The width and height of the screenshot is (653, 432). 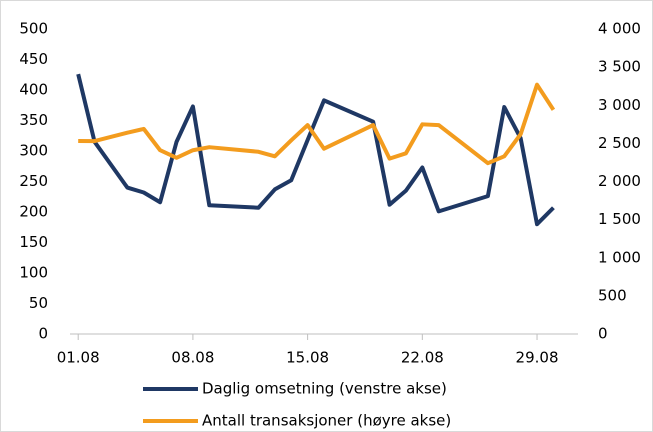 What do you see at coordinates (324, 389) in the screenshot?
I see `legend-label: Daglig omsetning (venstre akse)` at bounding box center [324, 389].